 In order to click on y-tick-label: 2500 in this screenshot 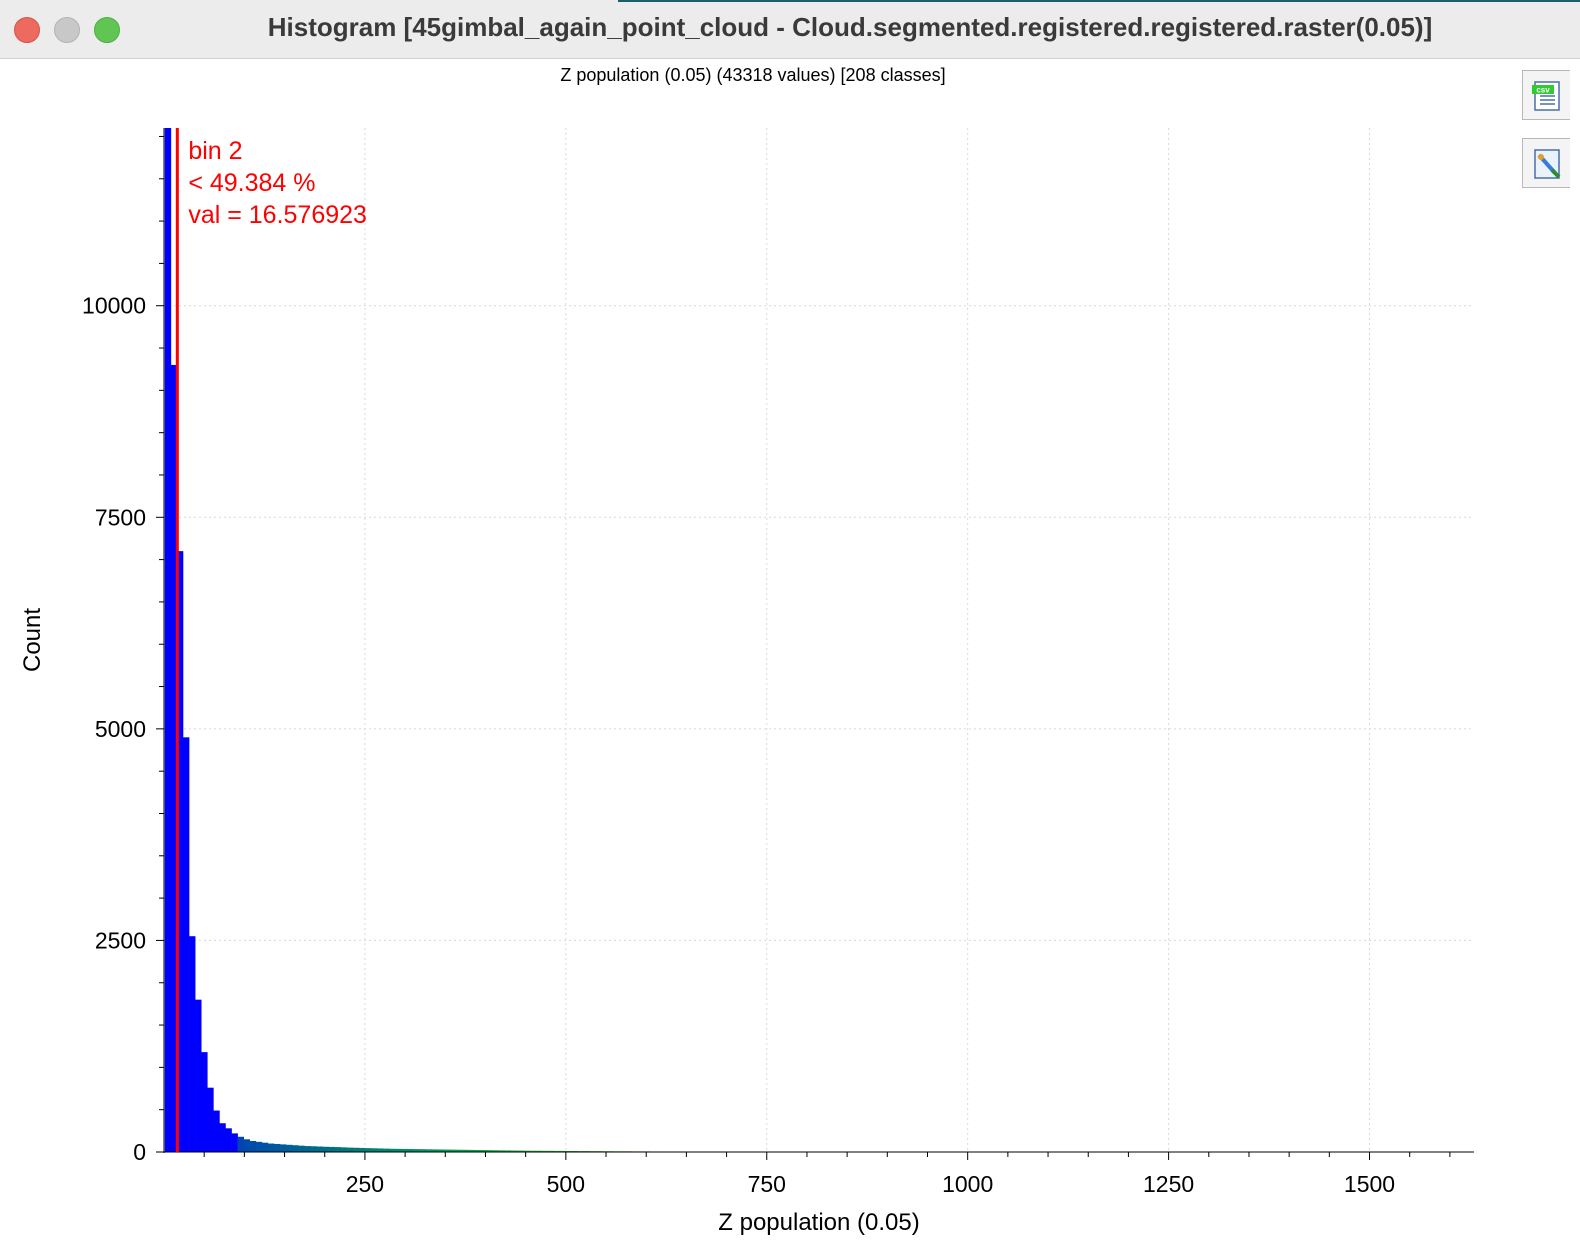, I will do `click(120, 940)`.